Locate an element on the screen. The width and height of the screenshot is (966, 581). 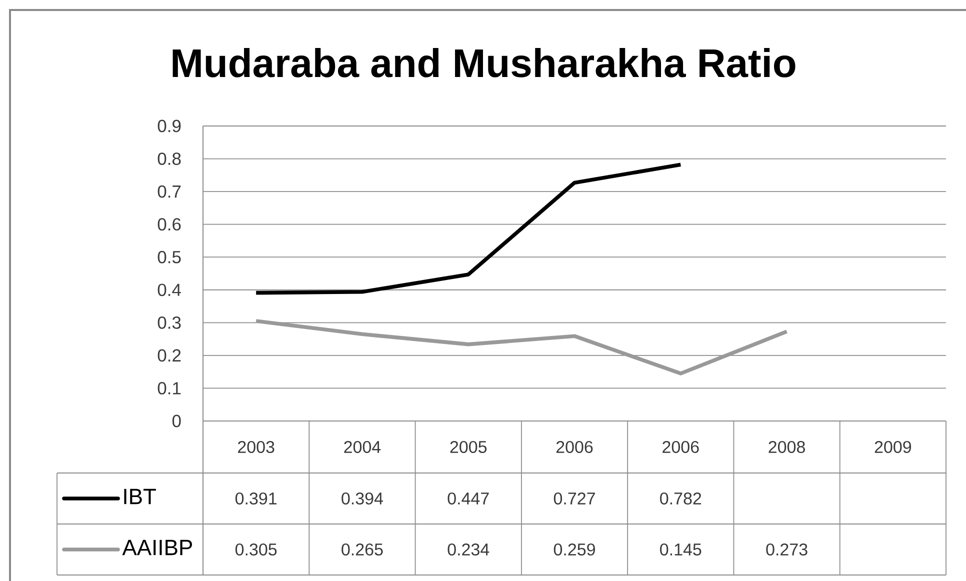
data-label: 0.447 is located at coordinates (468, 498).